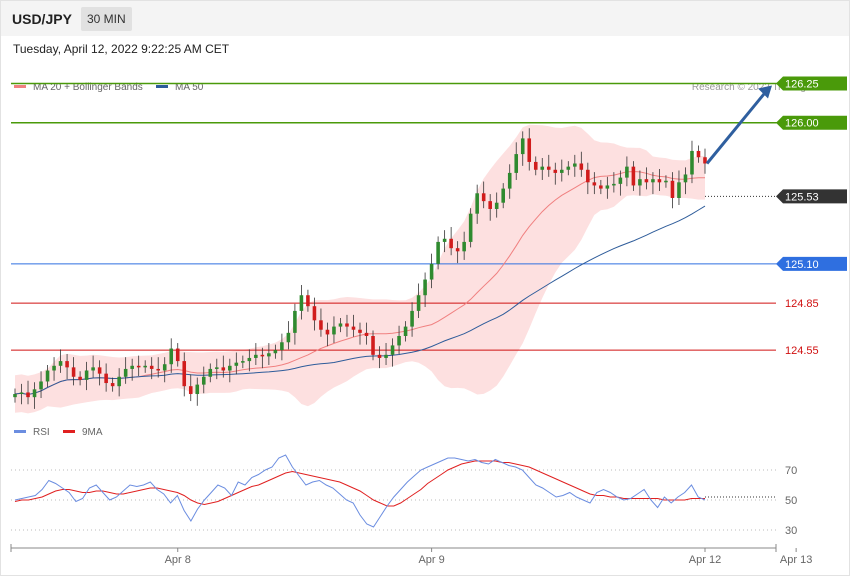 This screenshot has height=576, width=850. I want to click on rsi-ma-legend-label: 9MA, so click(92, 432).